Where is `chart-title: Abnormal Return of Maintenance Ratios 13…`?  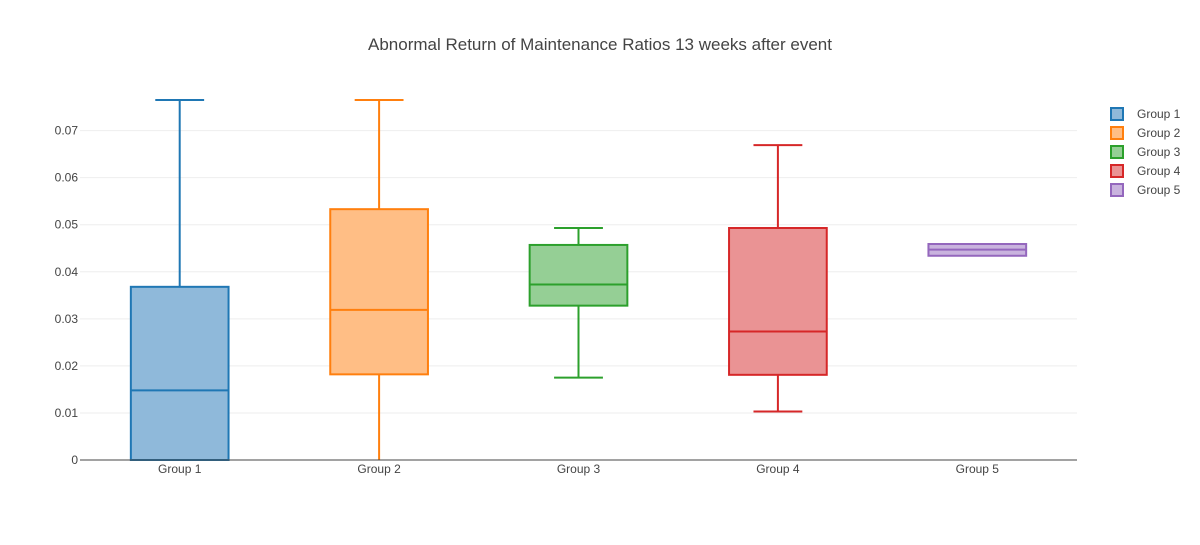
chart-title: Abnormal Return of Maintenance Ratios 13… is located at coordinates (600, 44).